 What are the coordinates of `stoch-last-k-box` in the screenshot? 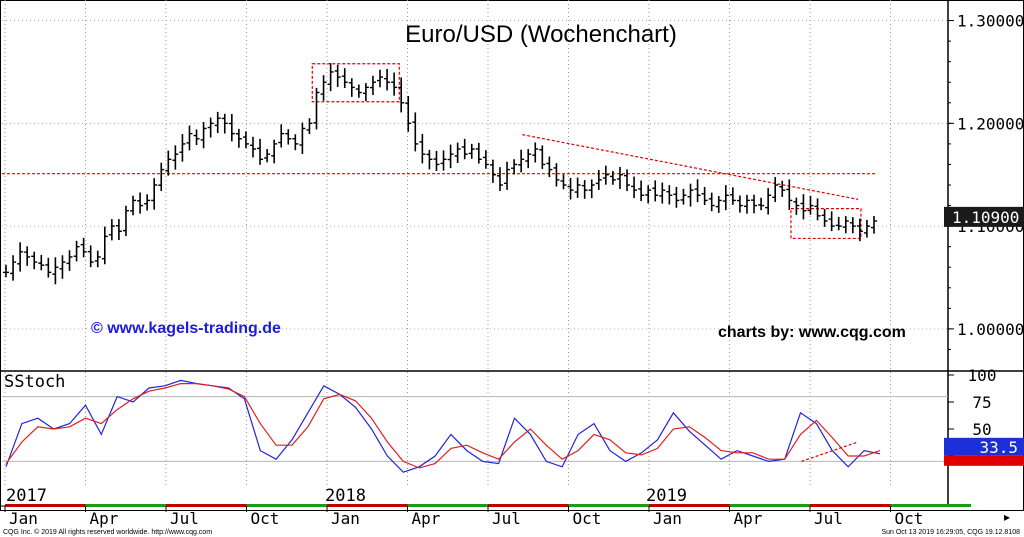 It's located at (984, 446).